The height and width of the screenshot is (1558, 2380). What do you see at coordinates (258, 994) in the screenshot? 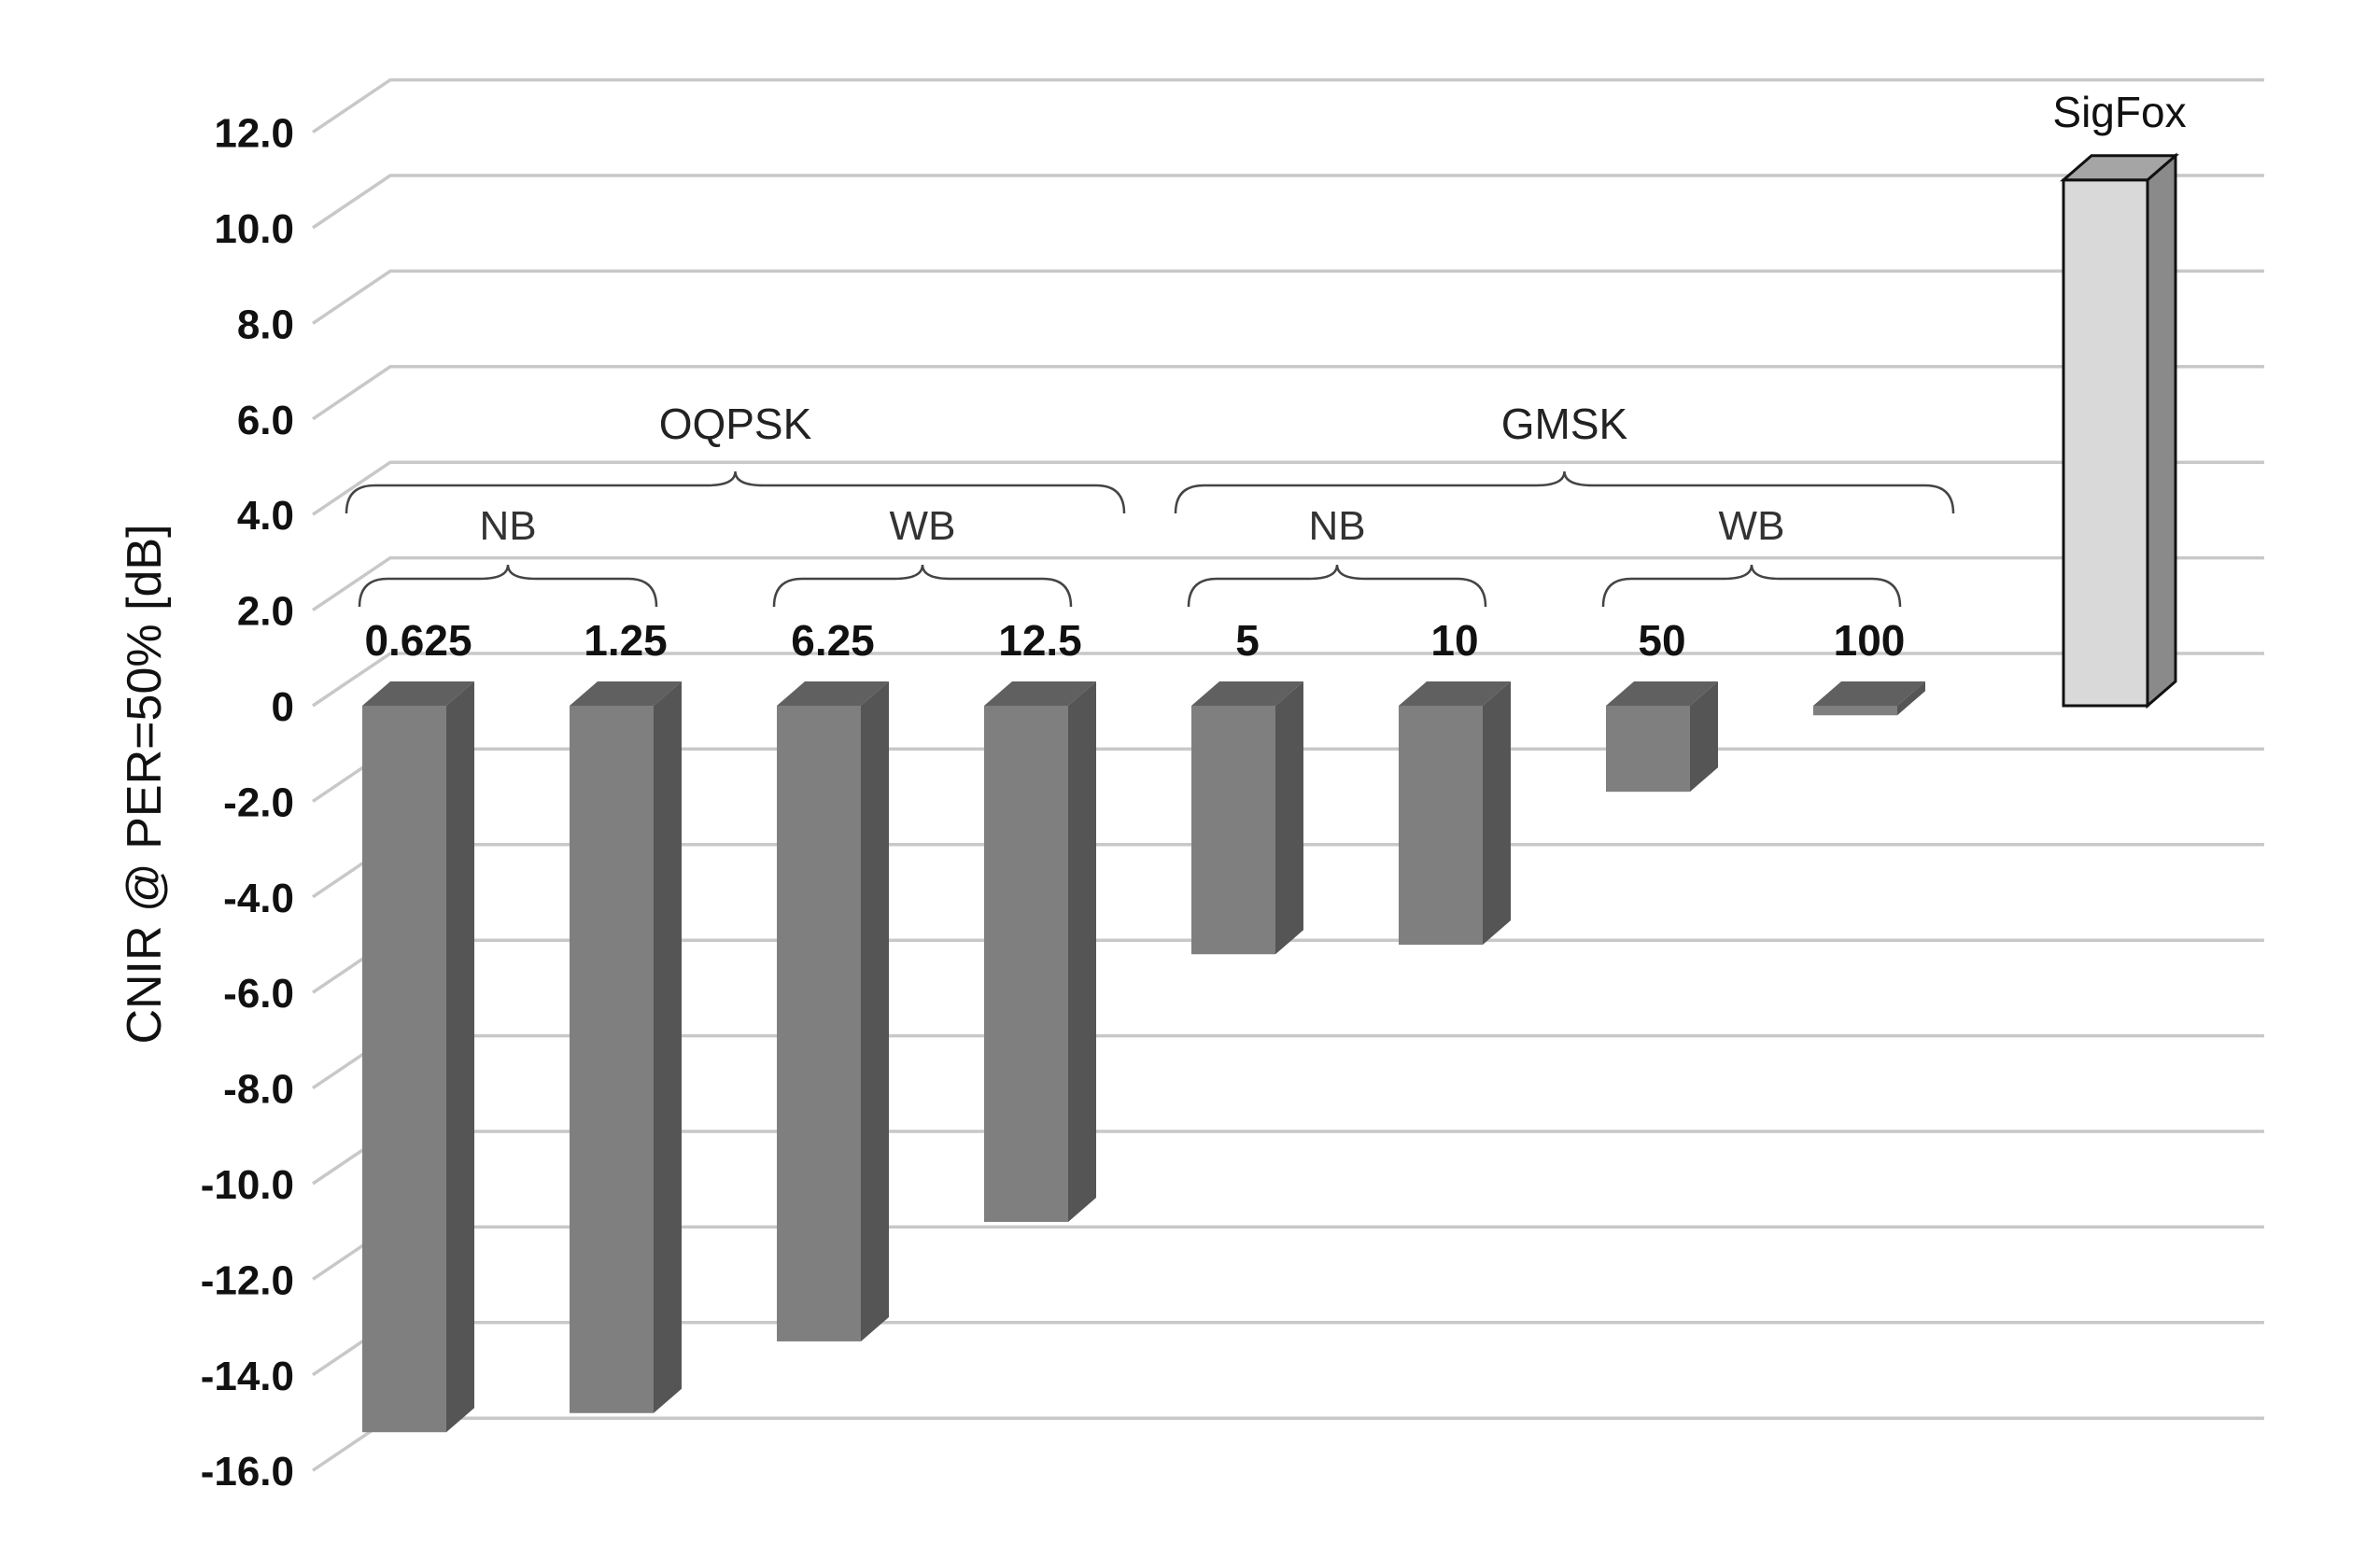
I see `y-tick-label: -6.0` at bounding box center [258, 994].